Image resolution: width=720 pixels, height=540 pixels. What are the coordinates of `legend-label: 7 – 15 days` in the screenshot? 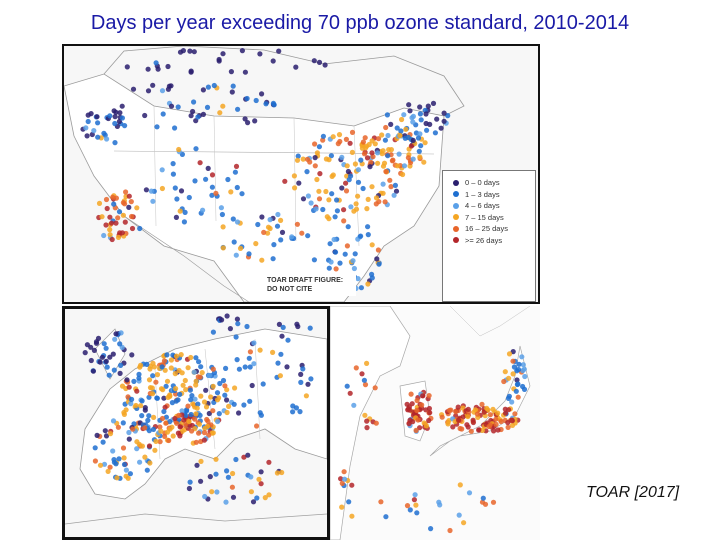 It's located at (484, 217).